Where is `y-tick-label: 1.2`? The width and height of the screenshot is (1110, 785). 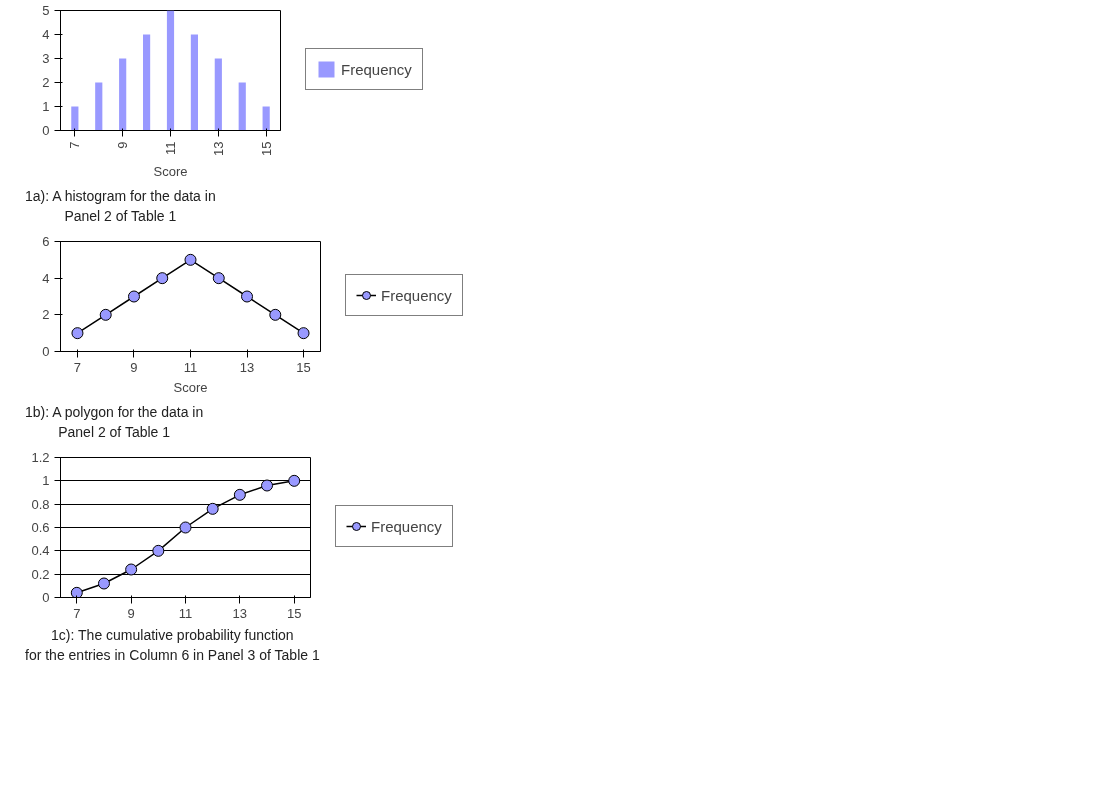 y-tick-label: 1.2 is located at coordinates (40, 458).